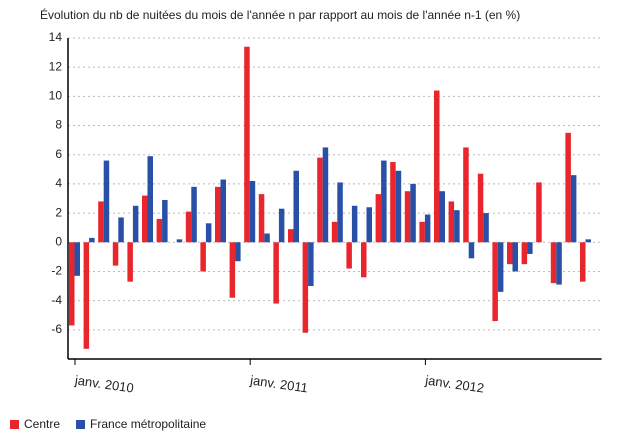  What do you see at coordinates (56, 96) in the screenshot?
I see `y-tick-label: 10` at bounding box center [56, 96].